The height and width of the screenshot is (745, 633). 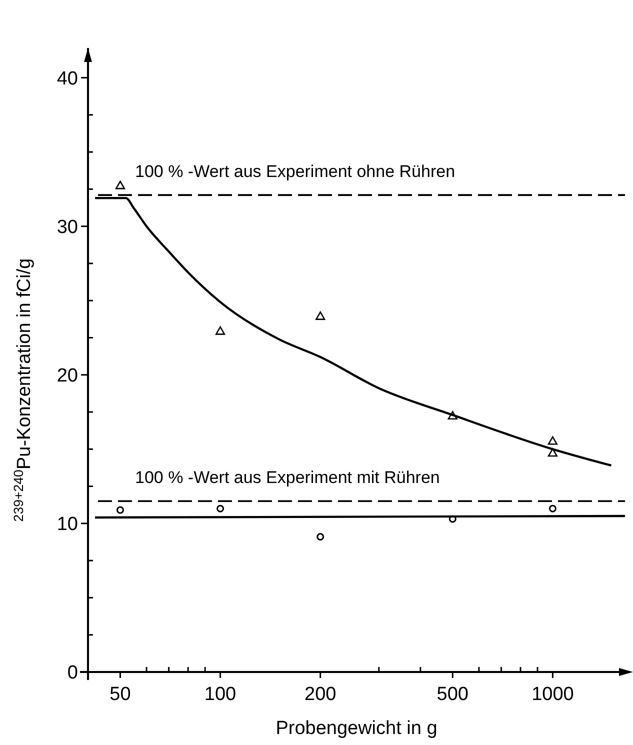 What do you see at coordinates (67, 376) in the screenshot?
I see `y-tick-label: 20` at bounding box center [67, 376].